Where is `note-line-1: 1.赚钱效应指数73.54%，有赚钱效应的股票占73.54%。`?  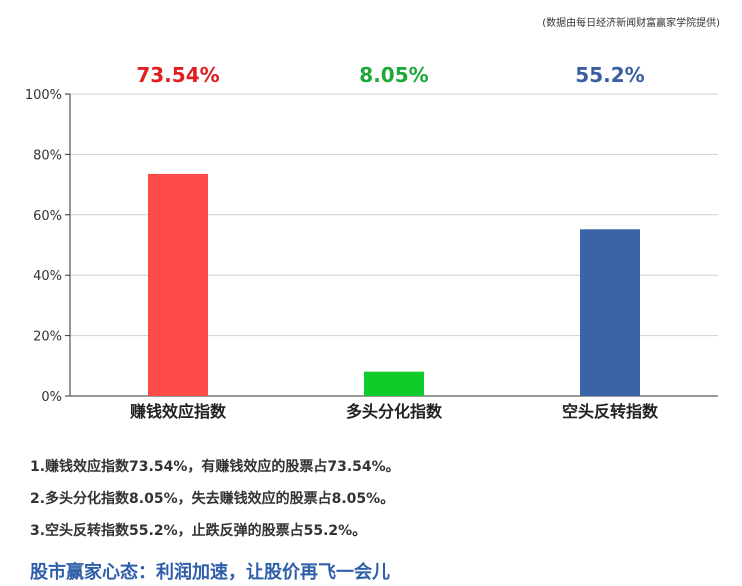 note-line-1: 1.赚钱效应指数73.54%，有赚钱效应的股票占73.54%。 is located at coordinates (215, 467).